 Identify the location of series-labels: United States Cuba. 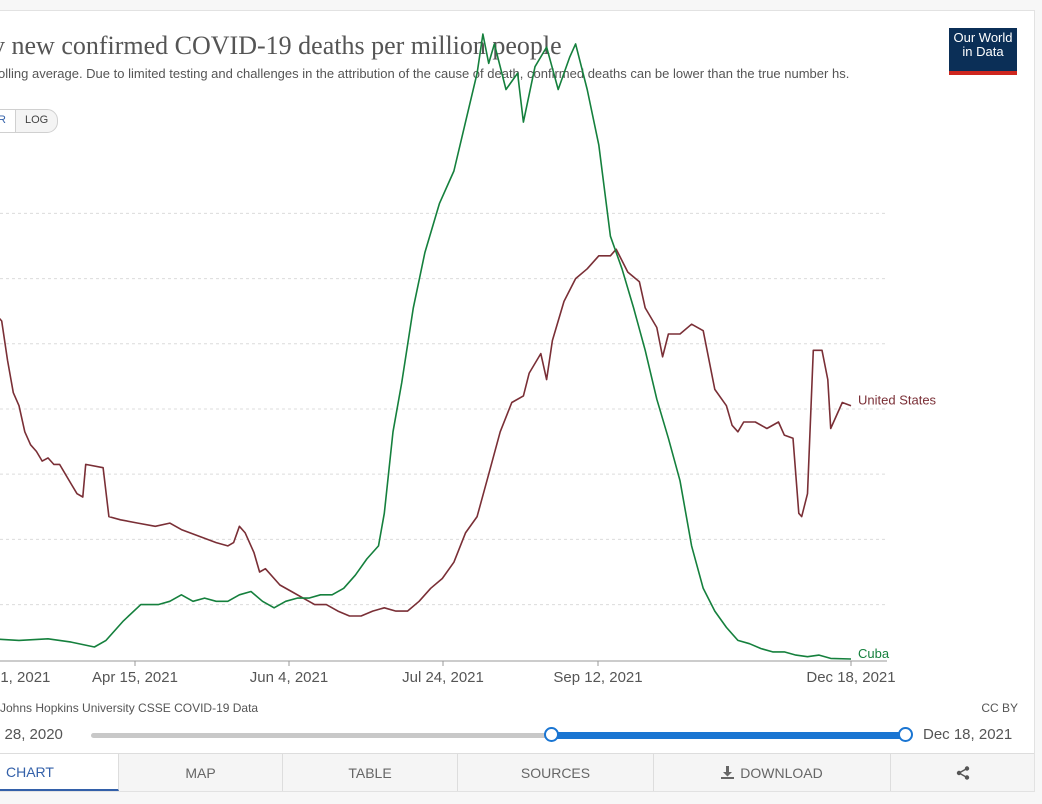
(897, 527).